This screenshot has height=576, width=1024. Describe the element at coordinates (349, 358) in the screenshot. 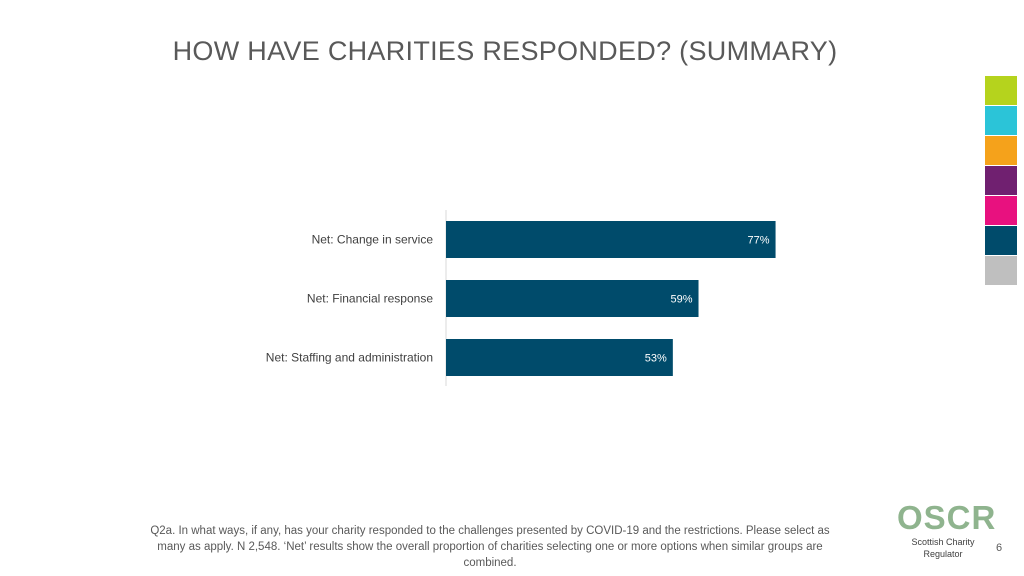

I see `category-label-3: Net: Staffing and administration` at that location.